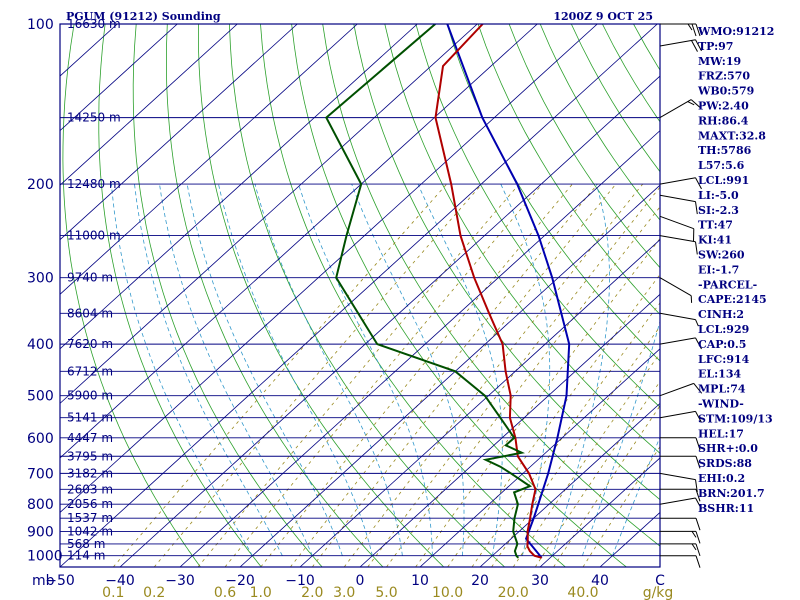 The height and width of the screenshot is (600, 800). I want to click on header-time: 1200Z 9 OCT 25, so click(603, 16).